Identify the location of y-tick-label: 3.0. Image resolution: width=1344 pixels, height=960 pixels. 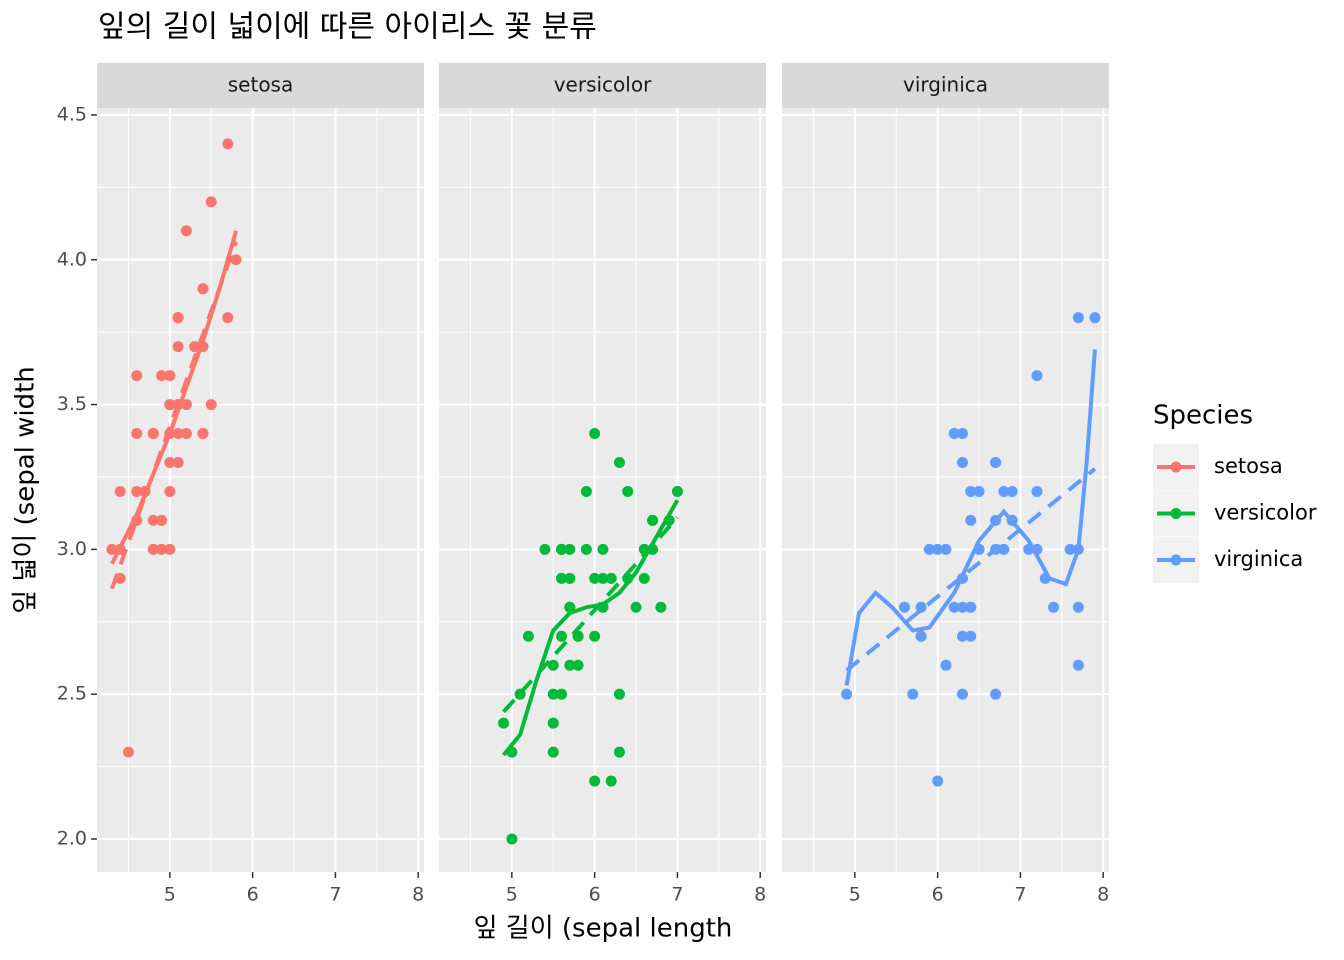
(72, 549).